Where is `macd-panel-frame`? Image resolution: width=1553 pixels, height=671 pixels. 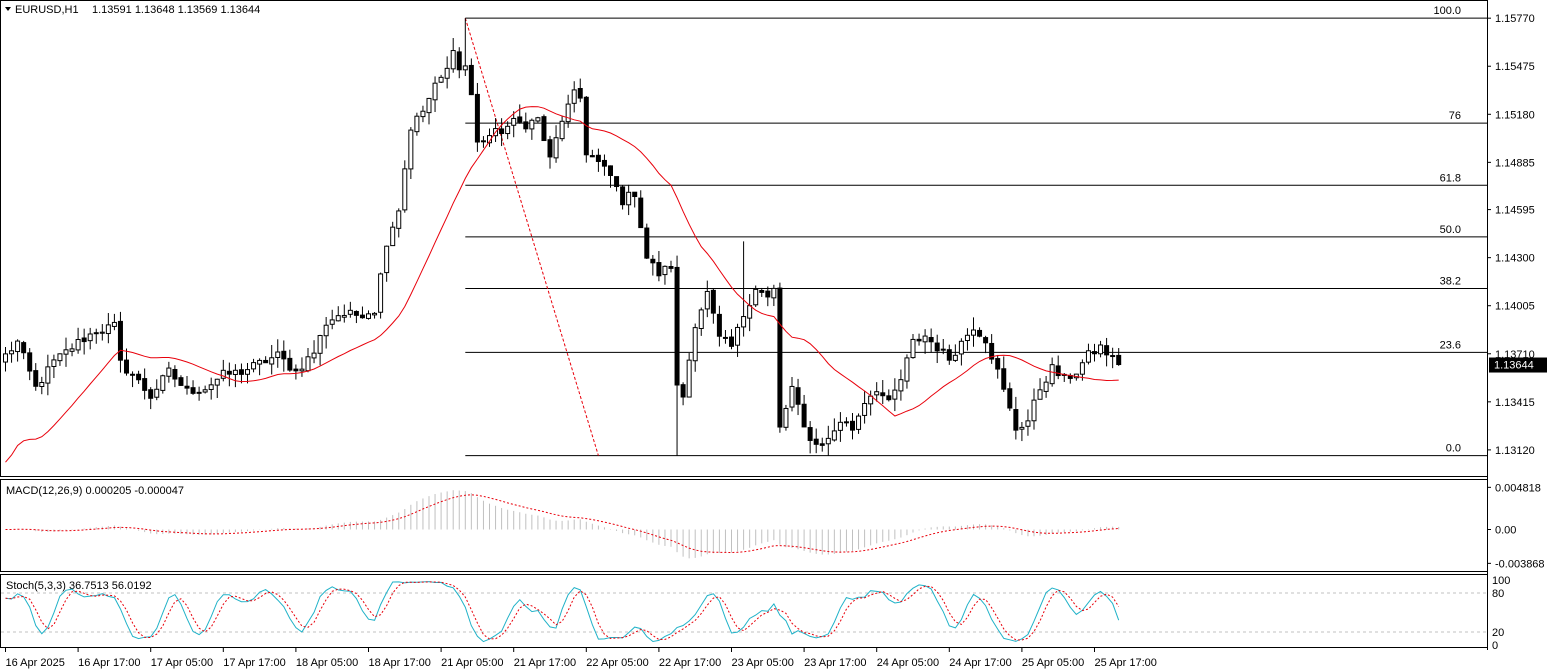
macd-panel-frame is located at coordinates (744, 525).